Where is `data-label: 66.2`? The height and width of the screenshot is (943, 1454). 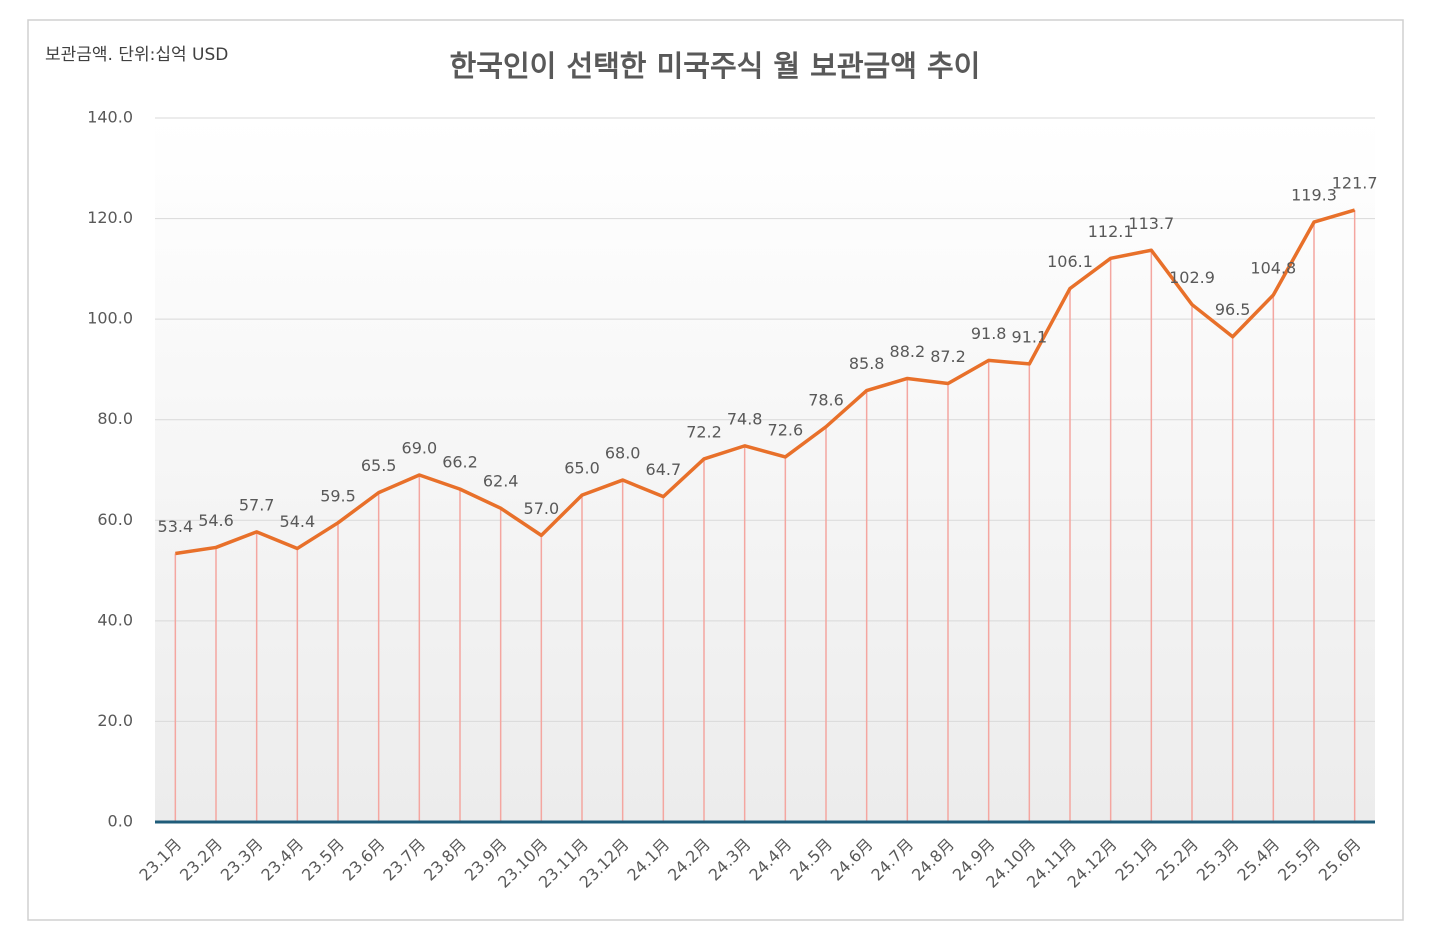 data-label: 66.2 is located at coordinates (460, 462).